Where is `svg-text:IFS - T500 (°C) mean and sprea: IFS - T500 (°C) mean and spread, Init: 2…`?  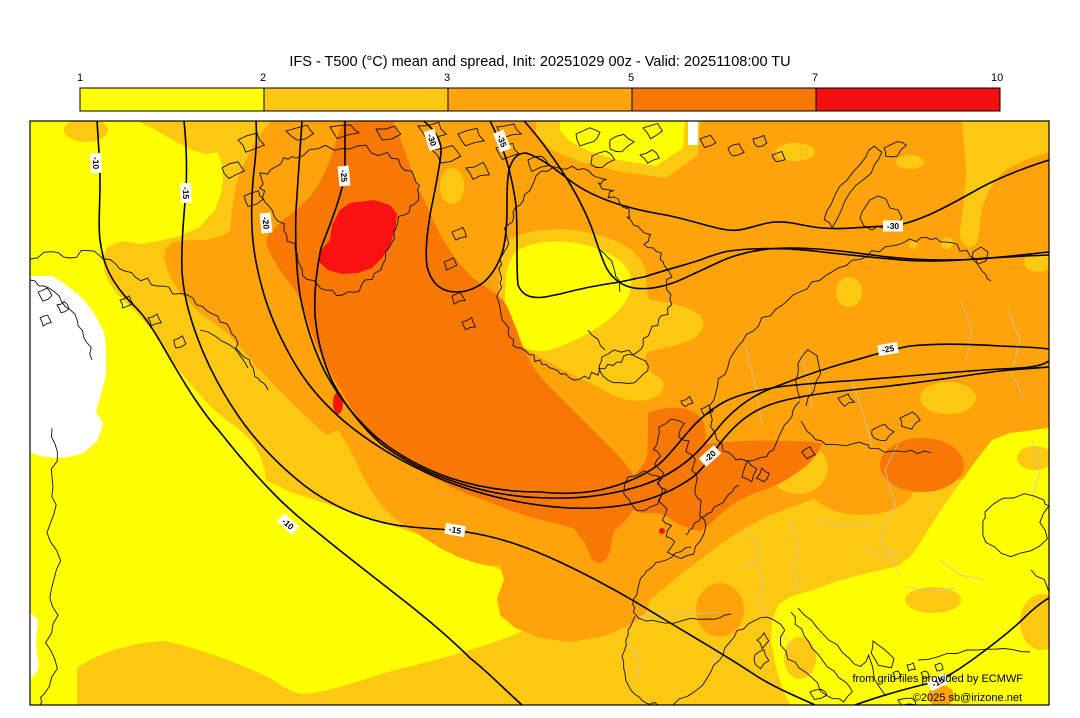
svg-text:IFS - T500 (°C) mean and sprea: IFS - T500 (°C) mean and spread, Init: 2… is located at coordinates (539, 62).